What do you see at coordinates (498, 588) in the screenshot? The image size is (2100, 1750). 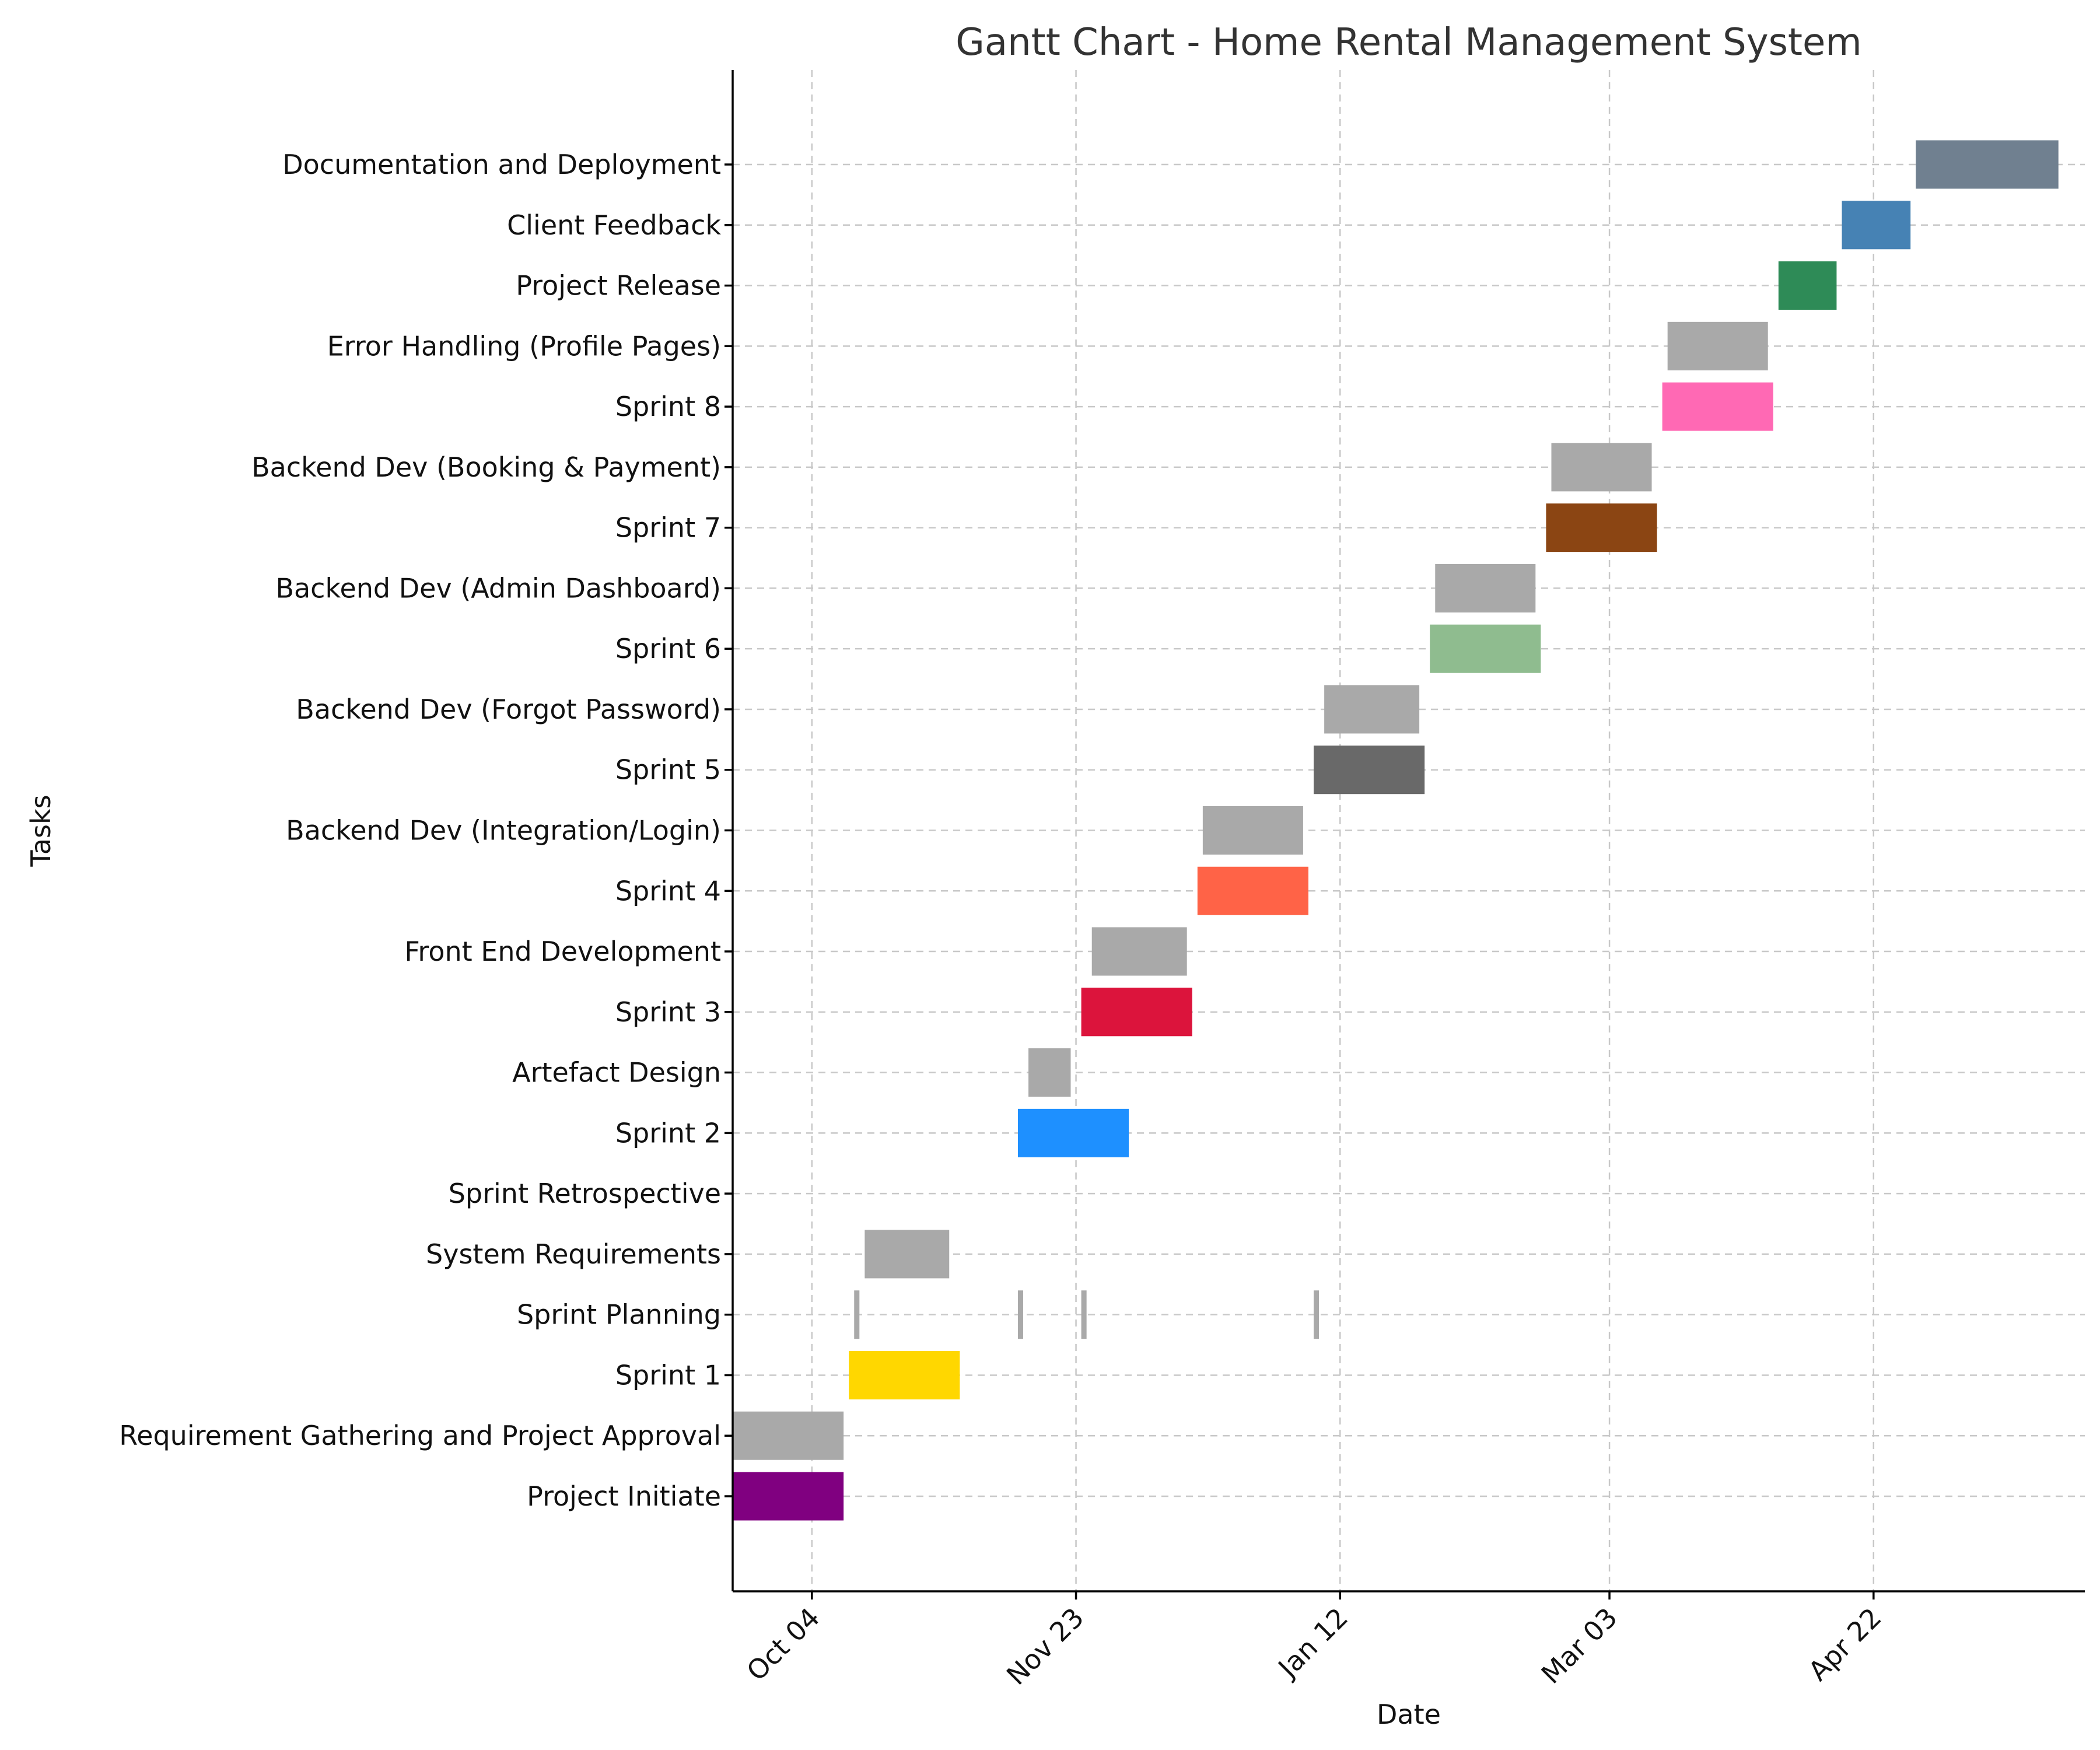 I see `task-label: Backend Dev (Admin Dashboard)` at bounding box center [498, 588].